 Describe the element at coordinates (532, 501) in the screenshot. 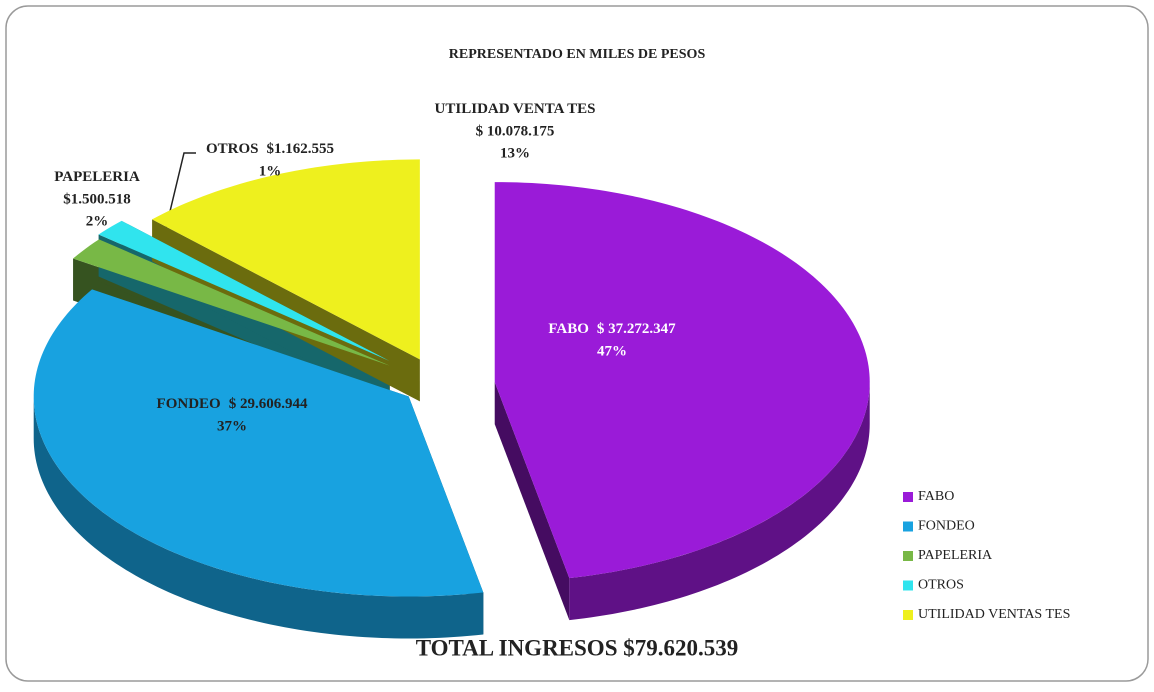

I see `slice-wall` at that location.